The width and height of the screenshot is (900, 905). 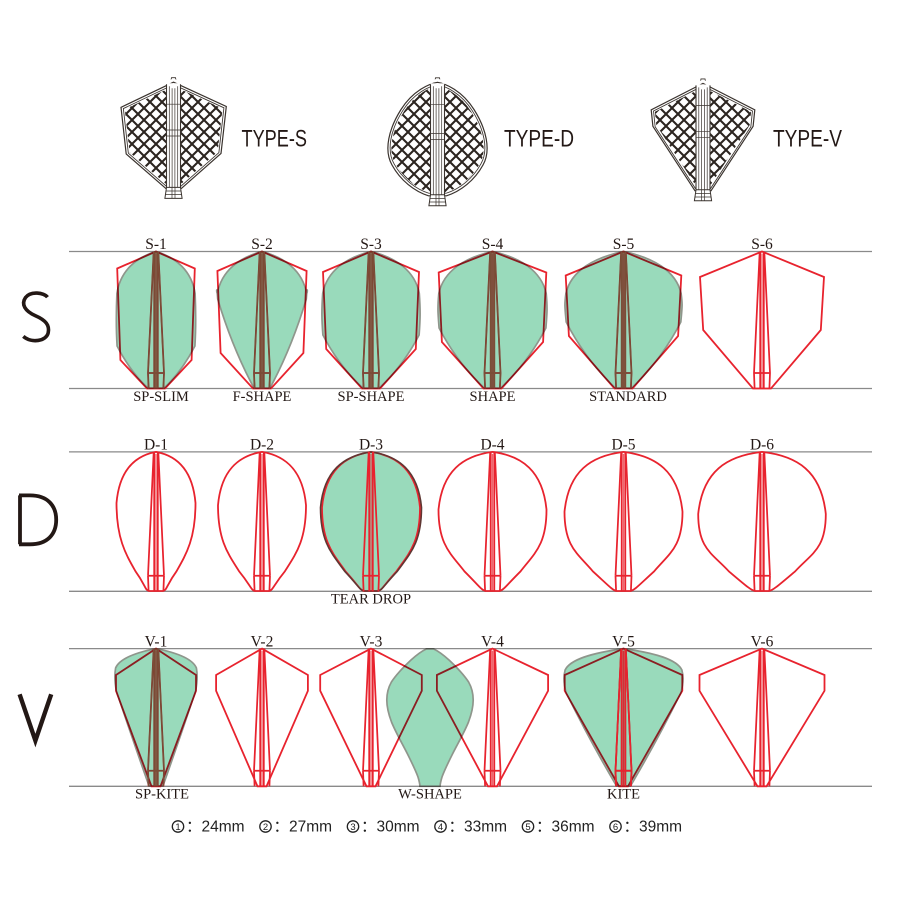 What do you see at coordinates (624, 244) in the screenshot?
I see `svg-text: S-5` at bounding box center [624, 244].